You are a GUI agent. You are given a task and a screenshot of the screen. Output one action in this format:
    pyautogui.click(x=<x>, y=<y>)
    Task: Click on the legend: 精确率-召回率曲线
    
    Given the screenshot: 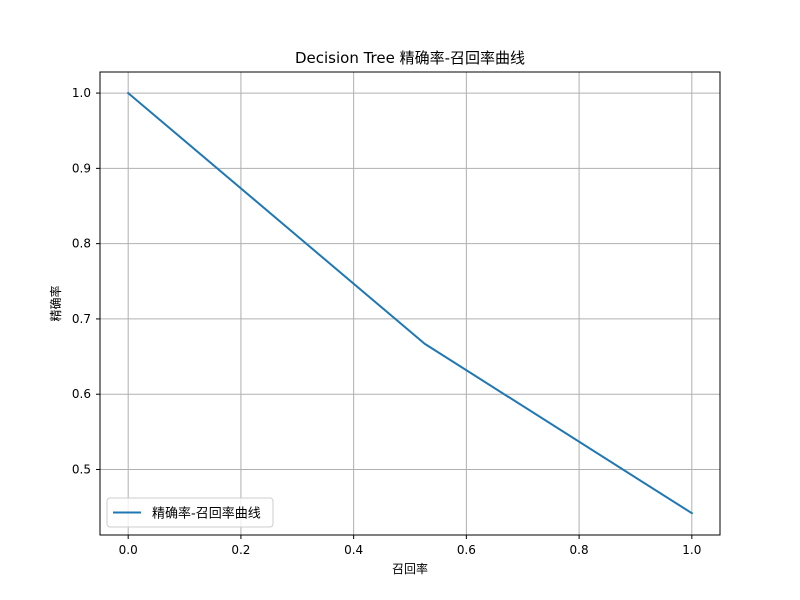 What is the action you would take?
    pyautogui.click(x=190, y=512)
    